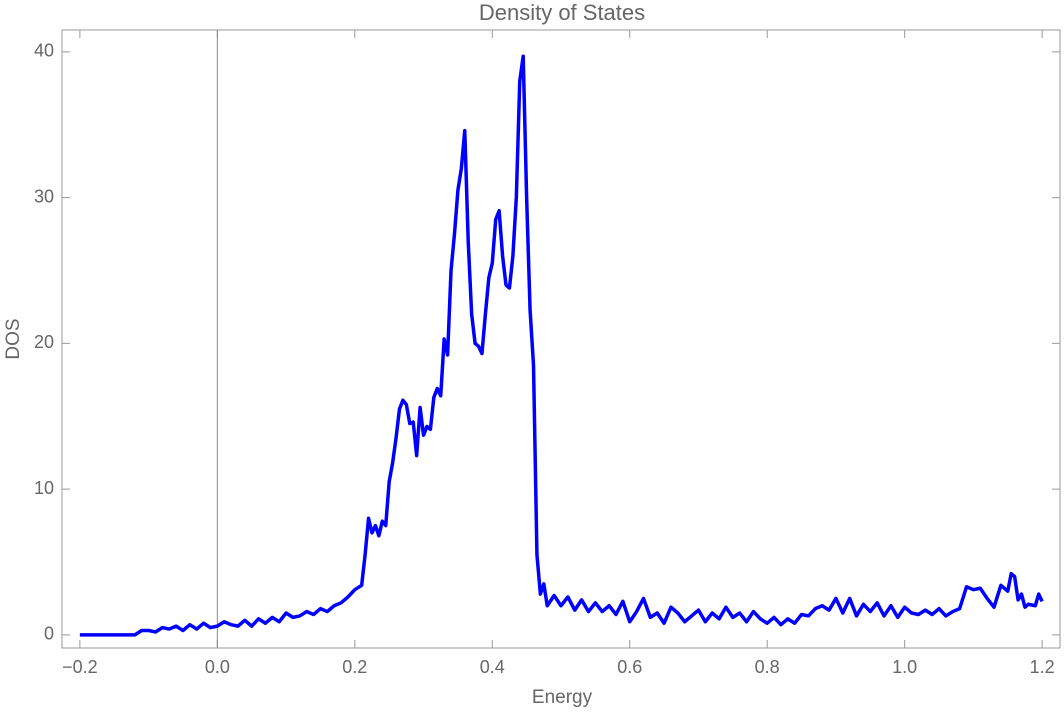 This screenshot has height=717, width=1064. I want to click on x-tick-label: 0.2, so click(354, 667).